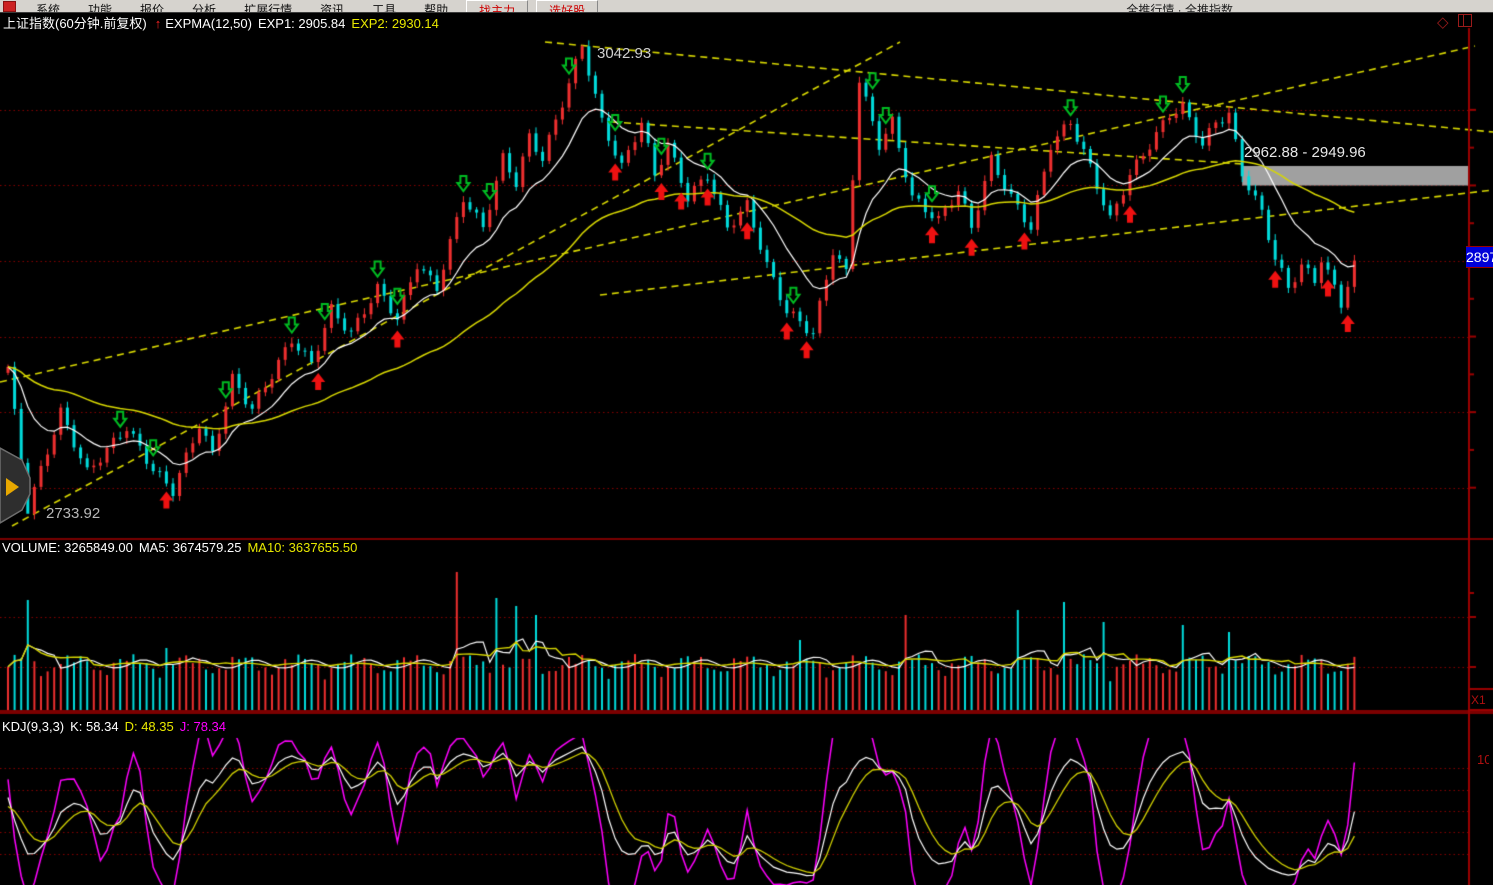 This screenshot has width=1493, height=885. Describe the element at coordinates (67, 547) in the screenshot. I see `volume-value: VOLUME: 3265849.00` at that location.